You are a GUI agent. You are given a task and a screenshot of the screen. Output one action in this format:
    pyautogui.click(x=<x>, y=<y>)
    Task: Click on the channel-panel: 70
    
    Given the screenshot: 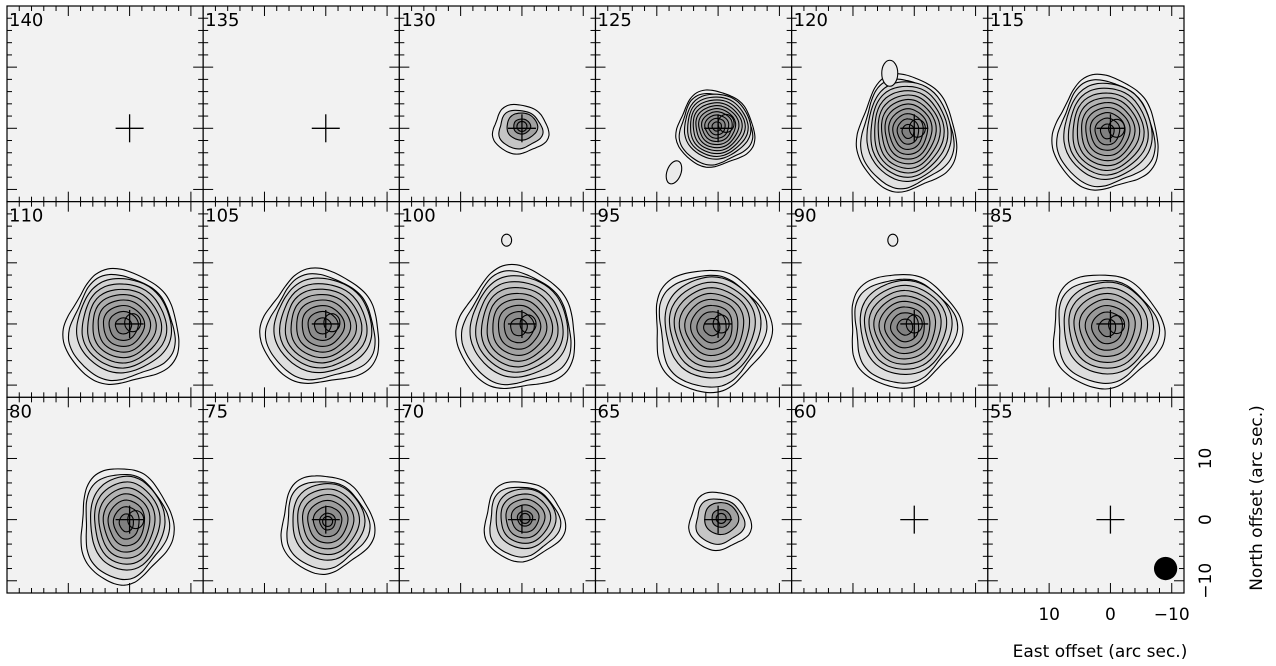 What is the action you would take?
    pyautogui.click(x=497, y=495)
    